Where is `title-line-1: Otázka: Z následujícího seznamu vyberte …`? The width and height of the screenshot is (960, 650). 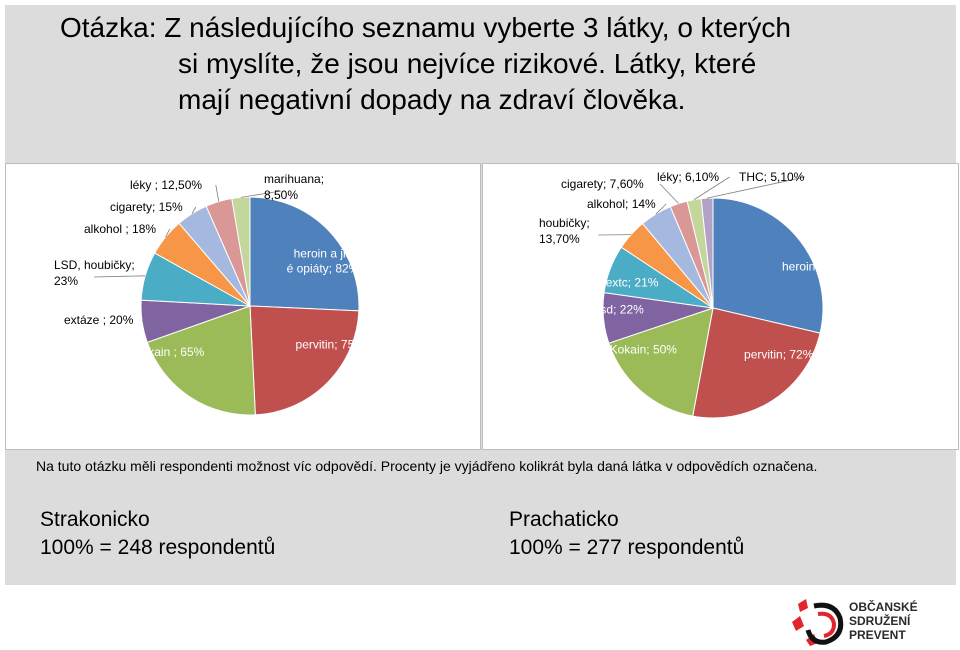 title-line-1: Otázka: Z následujícího seznamu vyberte … is located at coordinates (425, 27).